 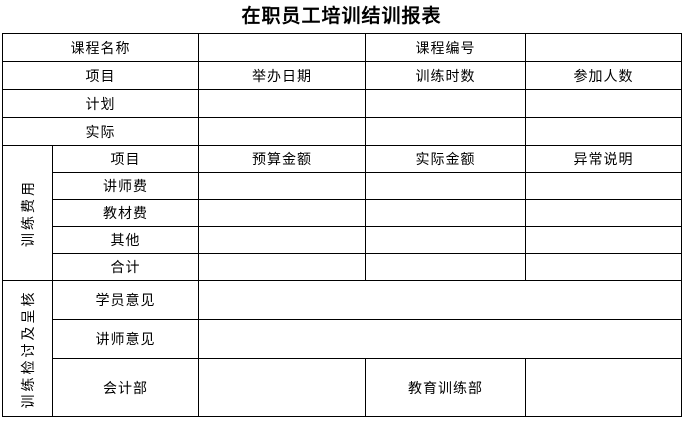 I want to click on review-section-label: 训练检讨及呈核, so click(x=27, y=348).